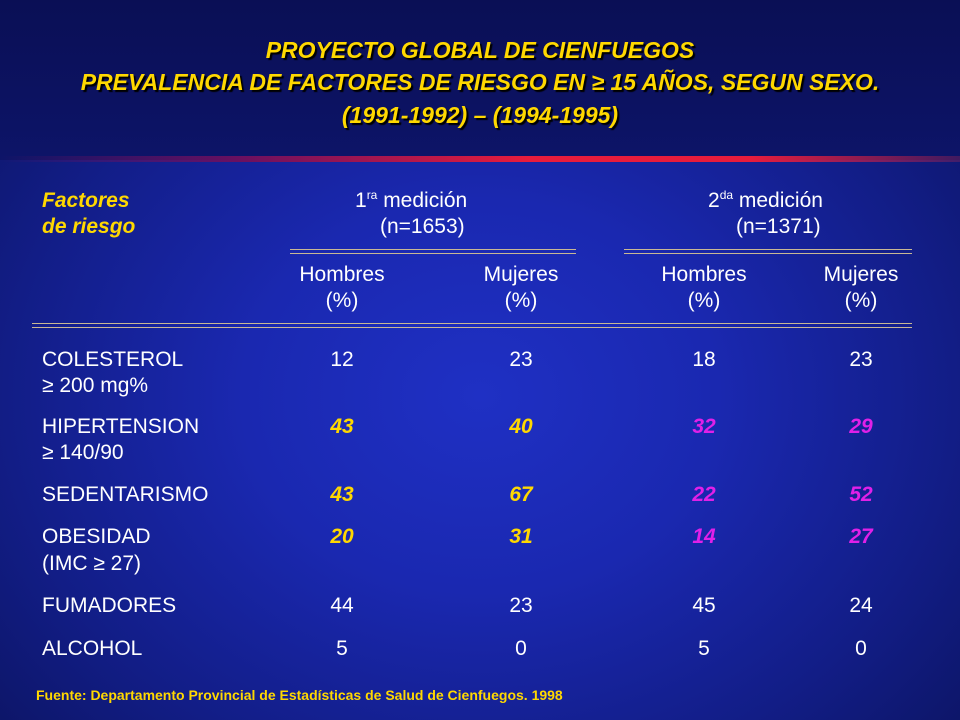 Image resolution: width=960 pixels, height=720 pixels. Describe the element at coordinates (861, 494) in the screenshot. I see `row-sedentarismo-m2: 52` at that location.